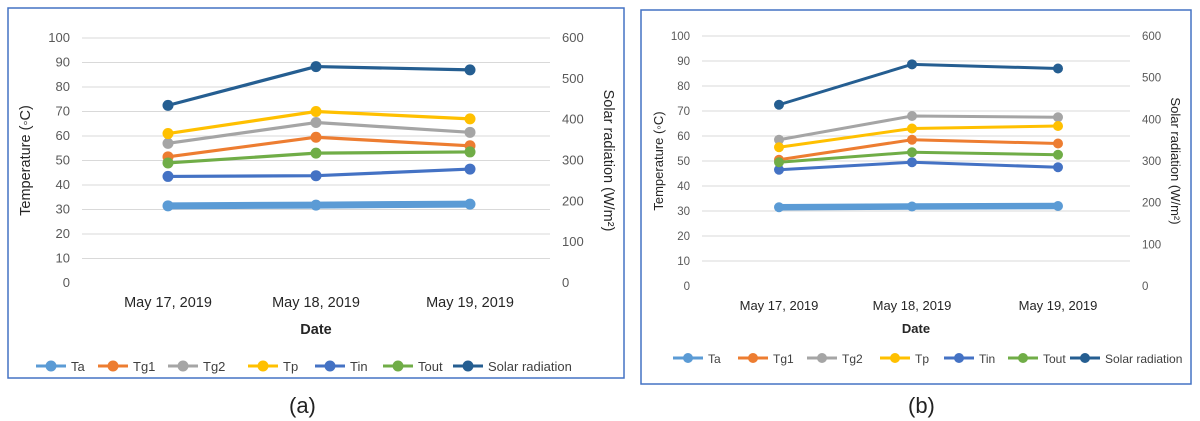 This screenshot has height=421, width=1200. What do you see at coordinates (113, 366) in the screenshot?
I see `legend-marker-tg1` at bounding box center [113, 366].